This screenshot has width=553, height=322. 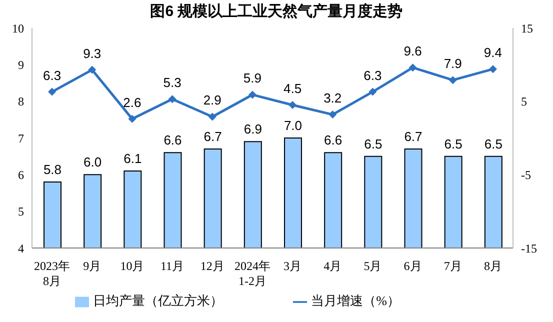 What do you see at coordinates (52, 273) in the screenshot?
I see `x-tick-label: 2023年 8月` at bounding box center [52, 273].